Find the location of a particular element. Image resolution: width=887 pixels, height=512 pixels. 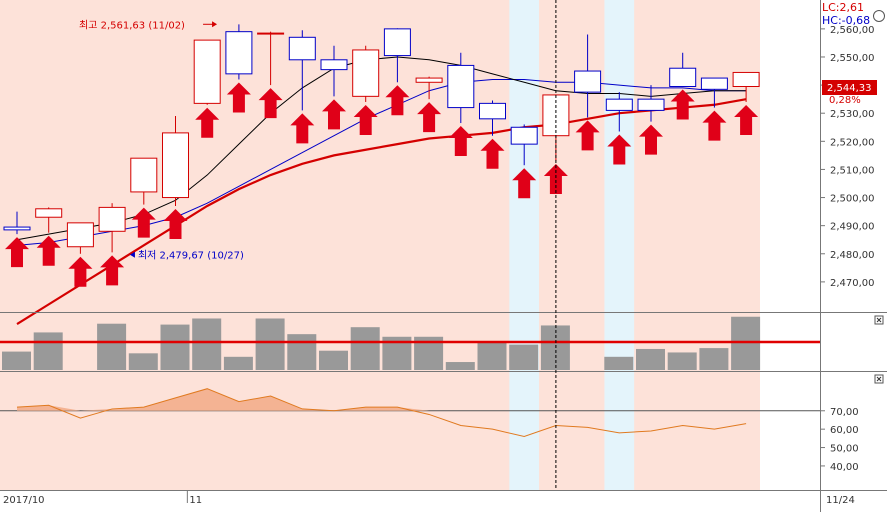

x-axis-label: 2017/10 is located at coordinates (24, 500).